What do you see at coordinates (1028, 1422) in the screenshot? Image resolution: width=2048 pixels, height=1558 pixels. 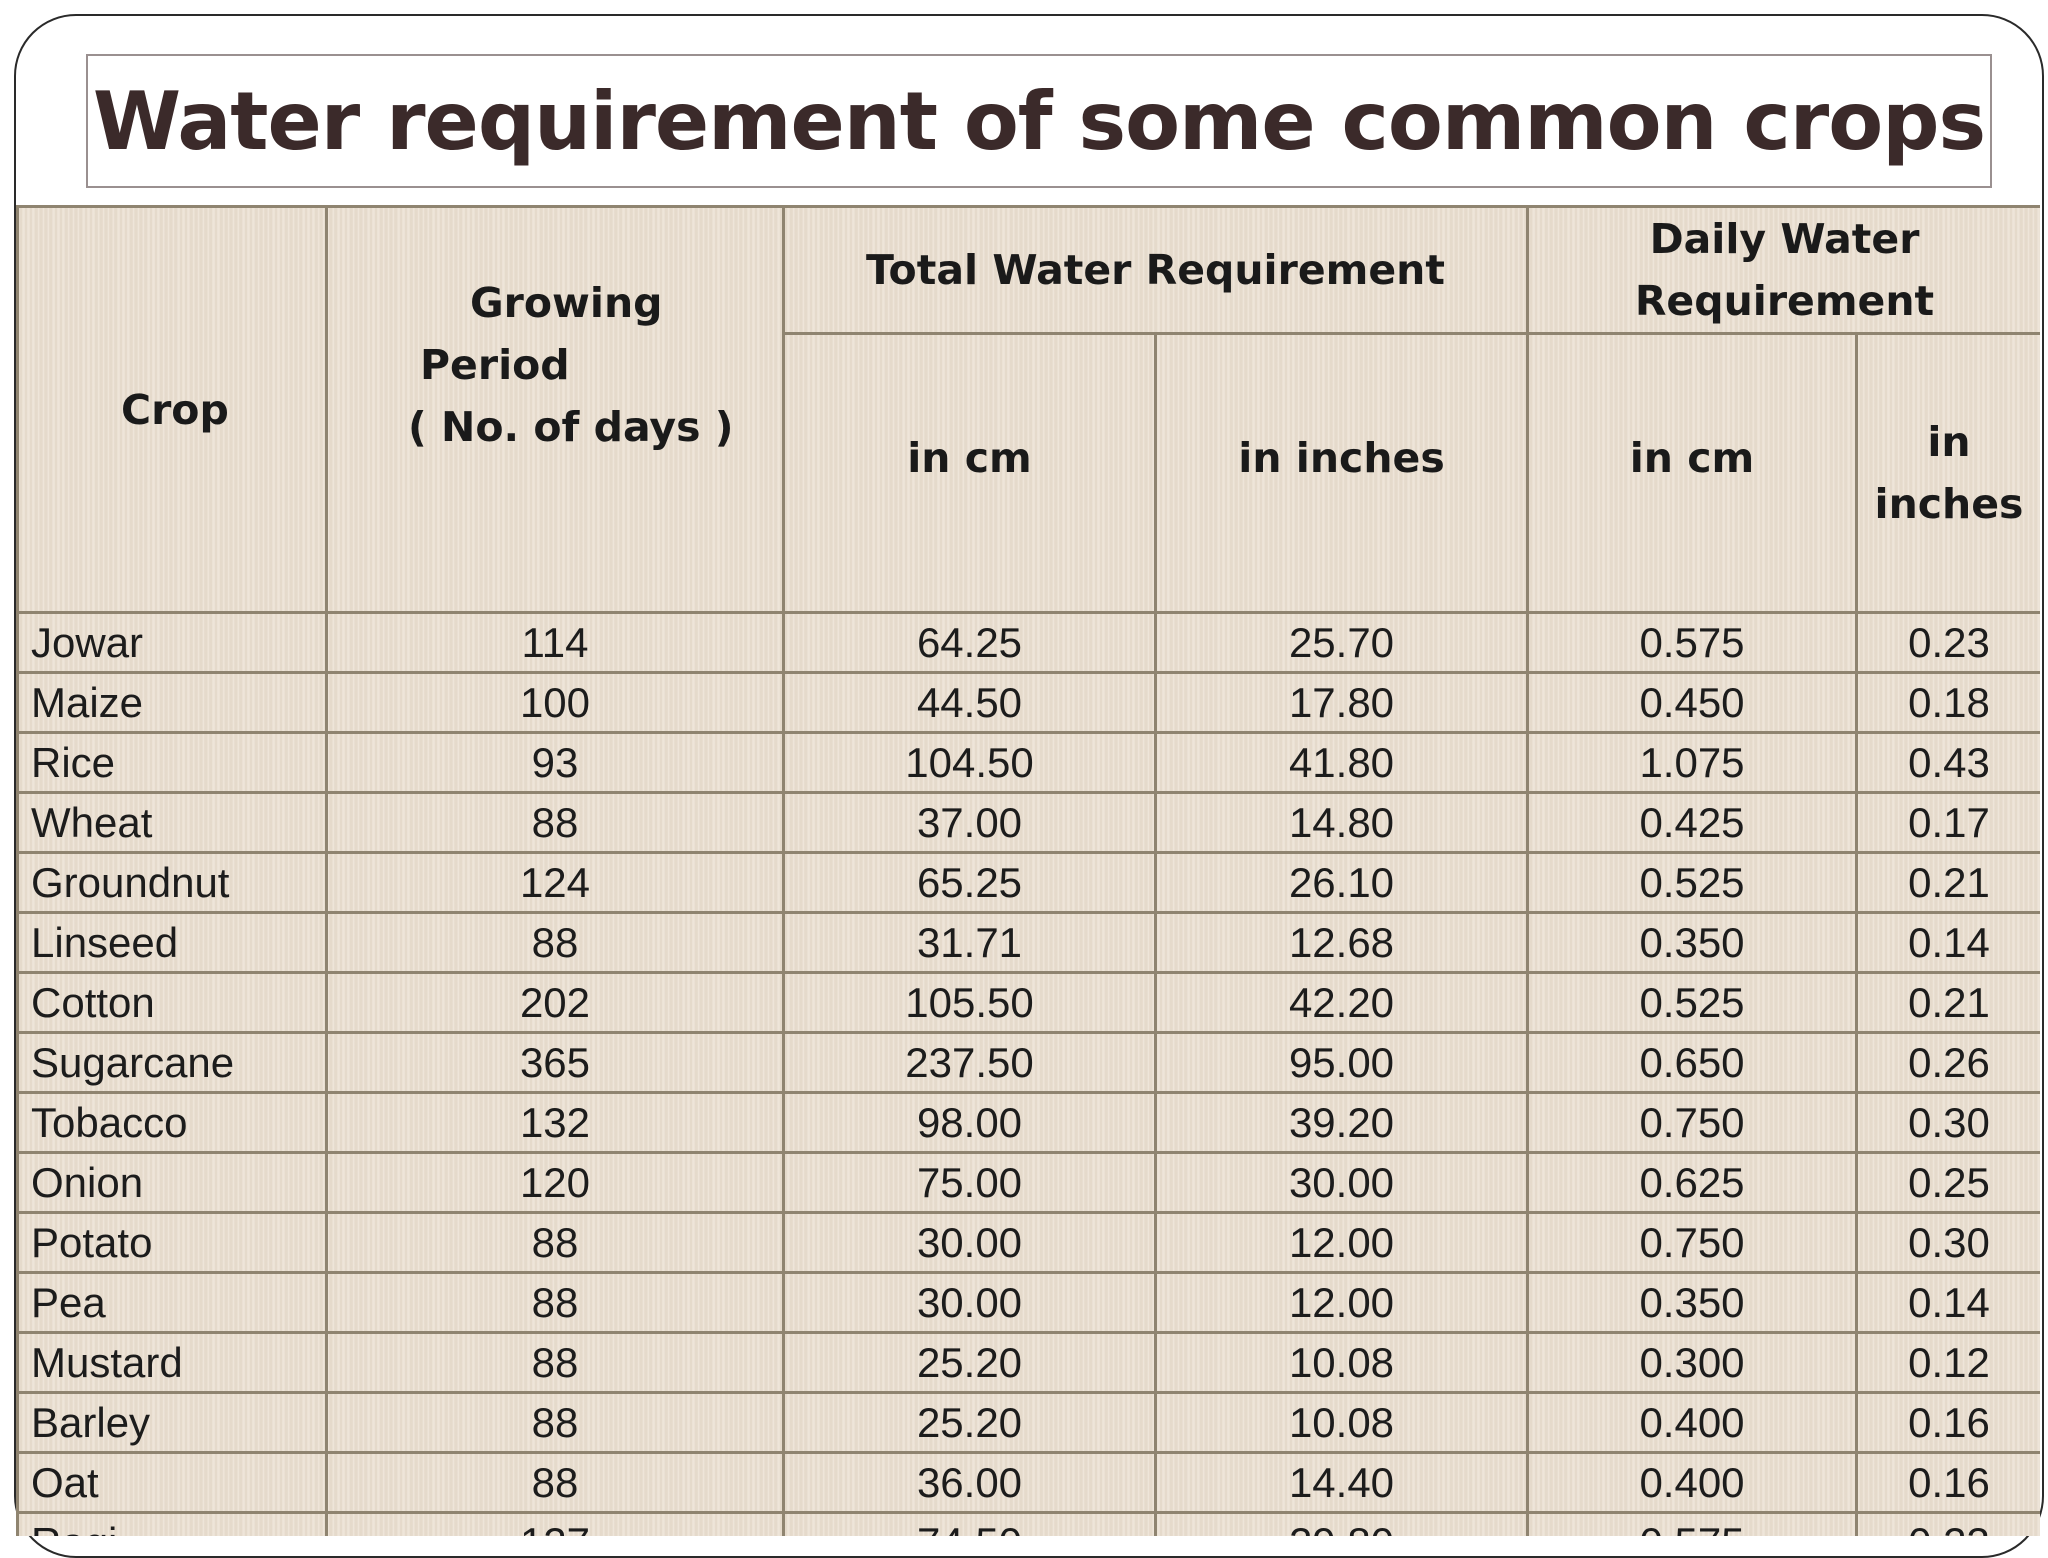 I see `table-row: Barley 88 25.20 10.08 0.400 0.16` at bounding box center [1028, 1422].